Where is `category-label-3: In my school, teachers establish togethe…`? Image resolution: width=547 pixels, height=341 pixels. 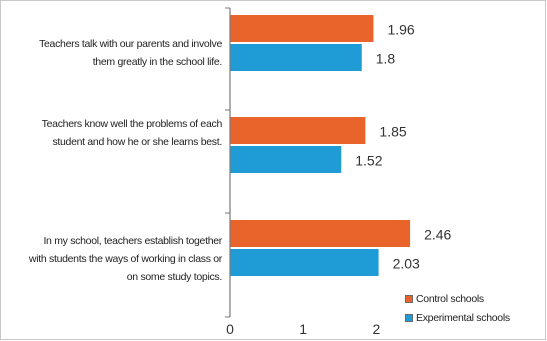 category-label-3: In my school, teachers establish togethe… is located at coordinates (114, 259).